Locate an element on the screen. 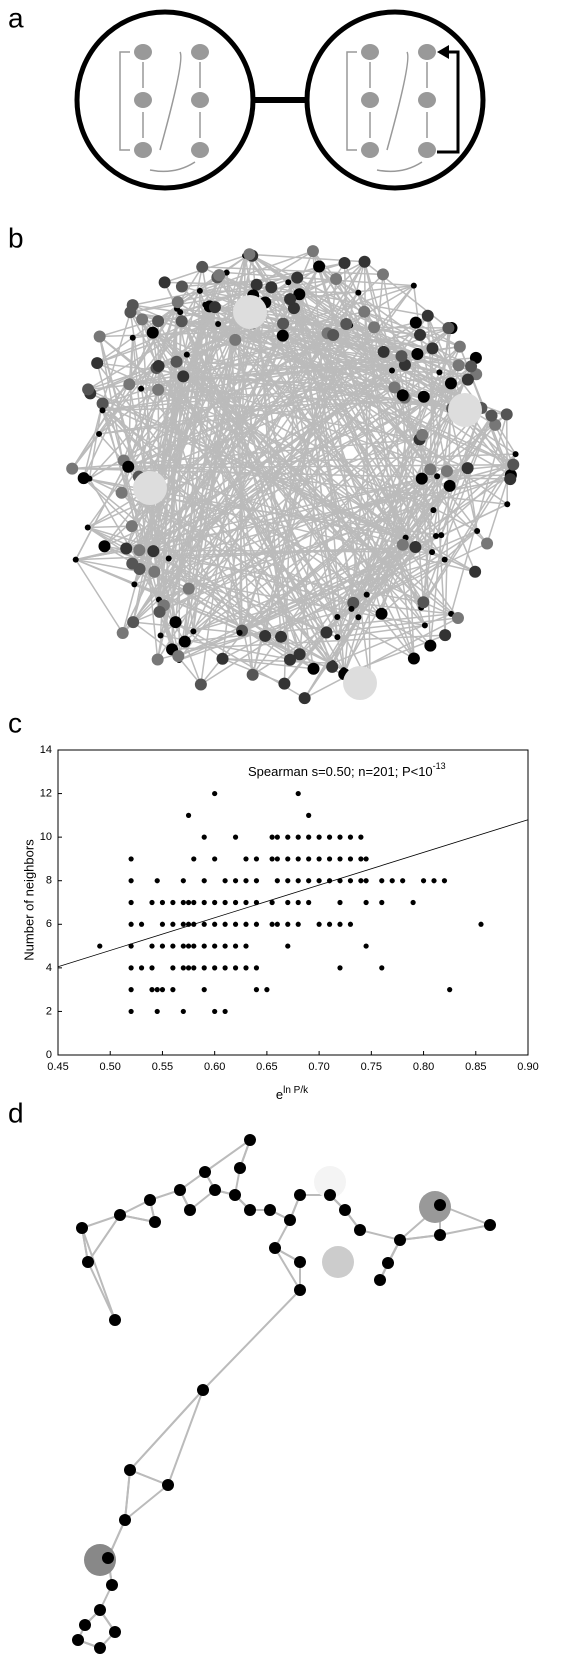  x-label-exponent: ln P/k is located at coordinates (296, 1090).